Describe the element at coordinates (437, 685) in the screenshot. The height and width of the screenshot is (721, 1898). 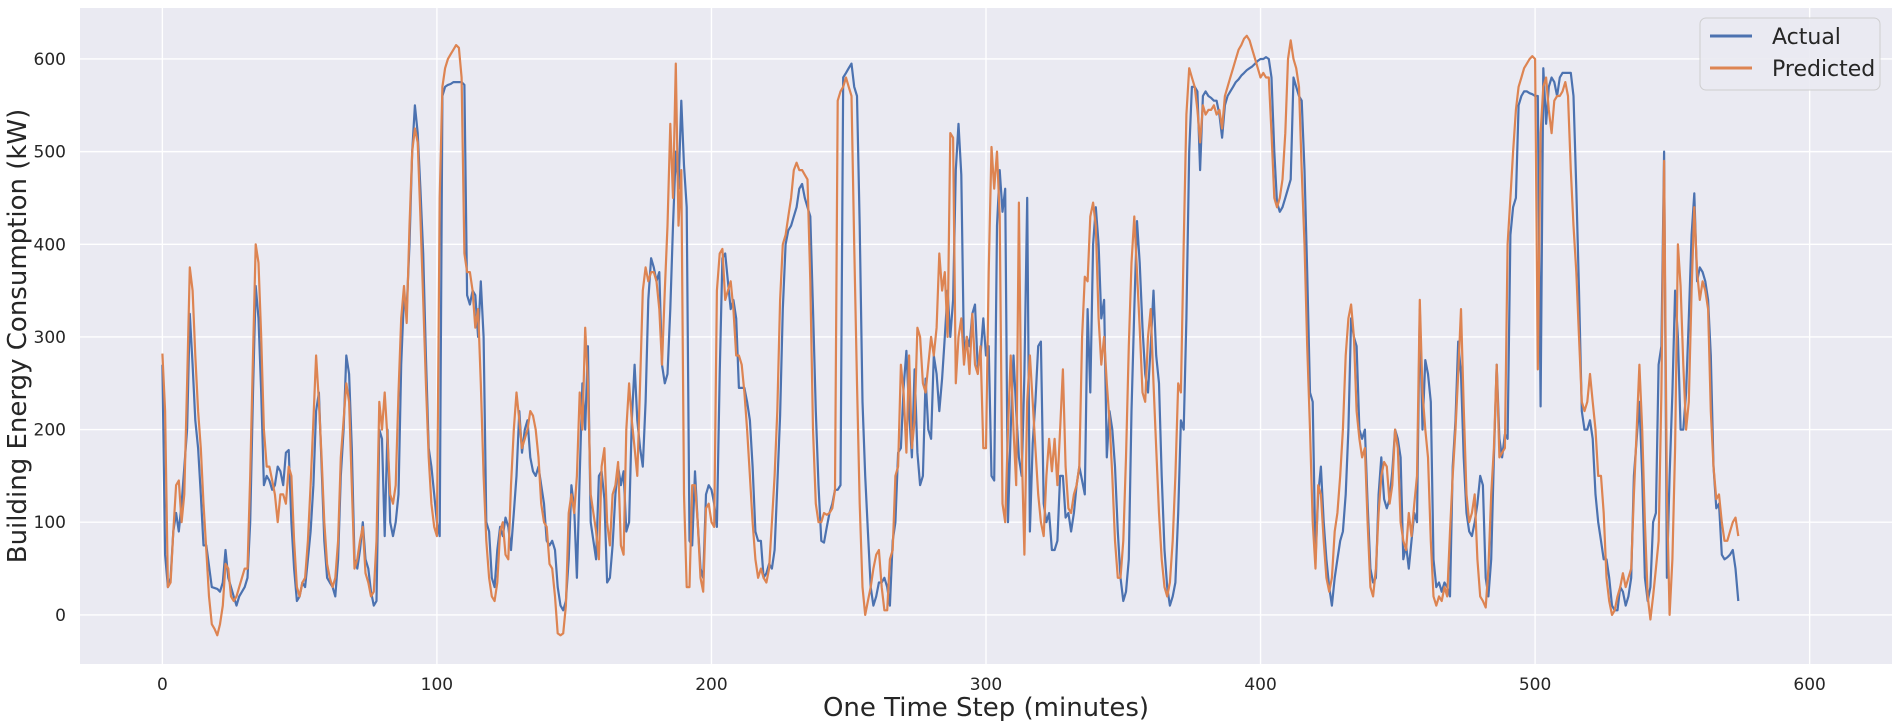
I see `x-tick-label: 100` at that location.